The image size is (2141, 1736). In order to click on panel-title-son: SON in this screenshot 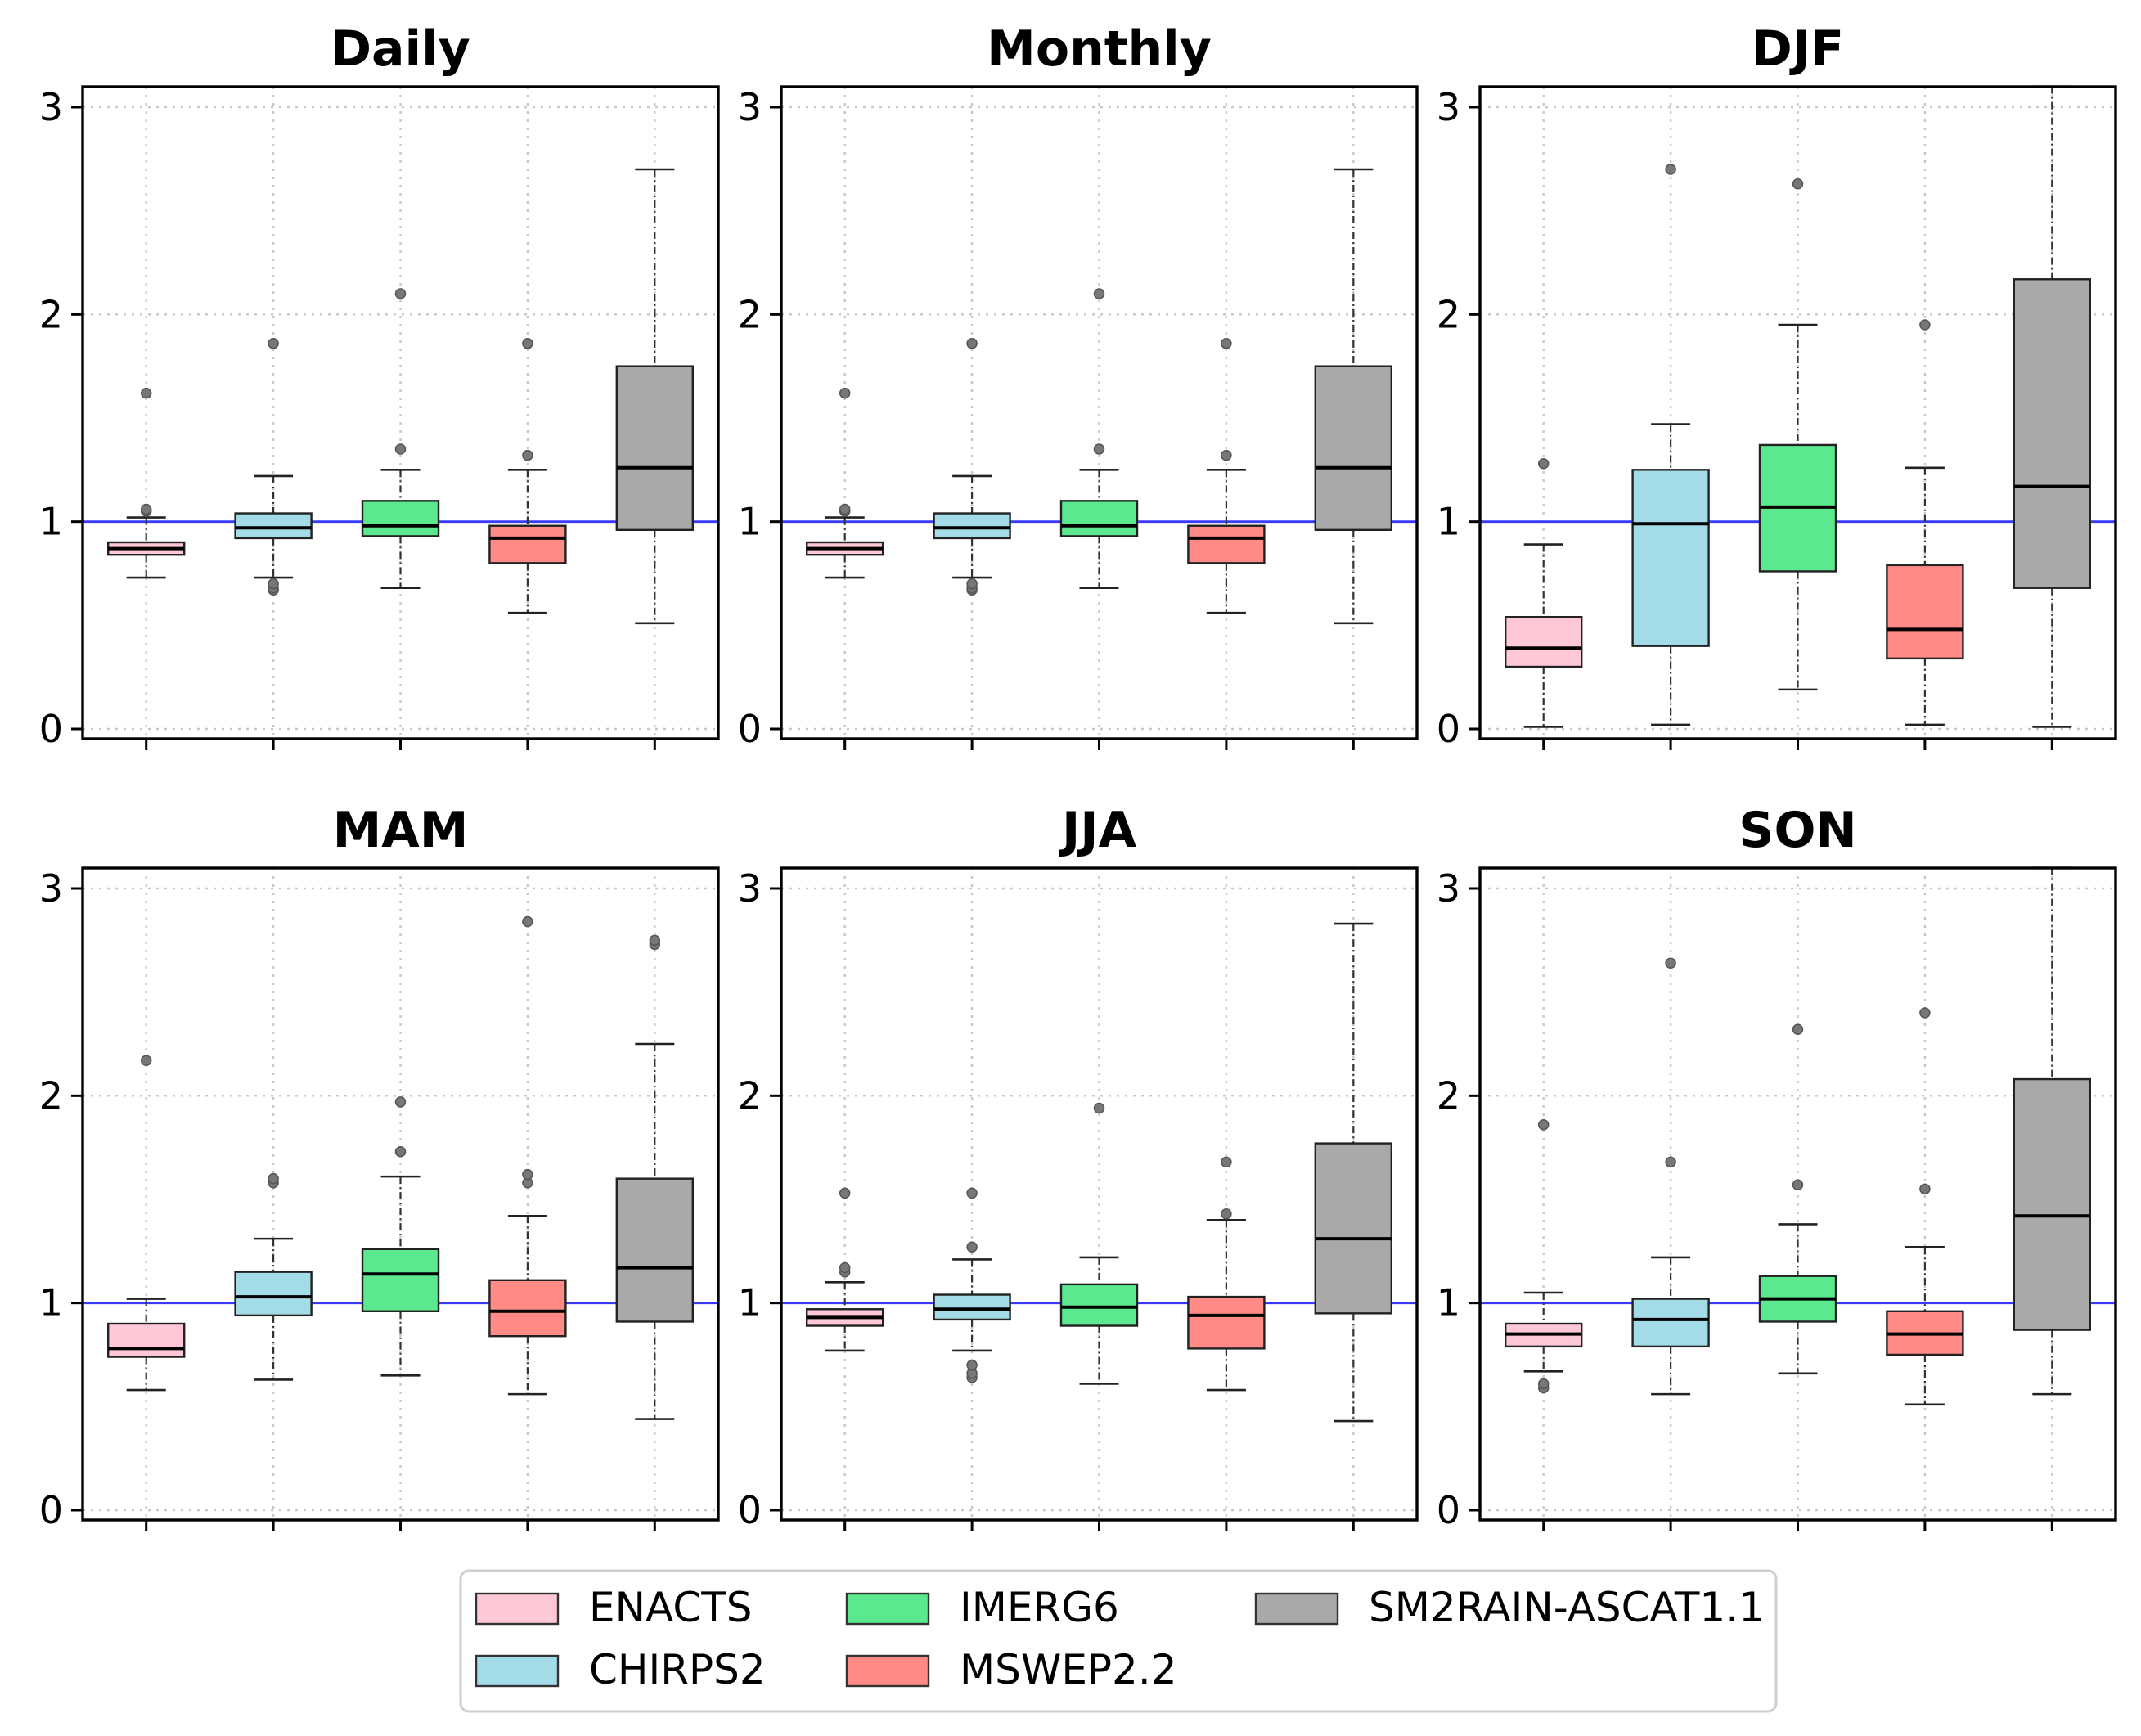, I will do `click(1797, 830)`.